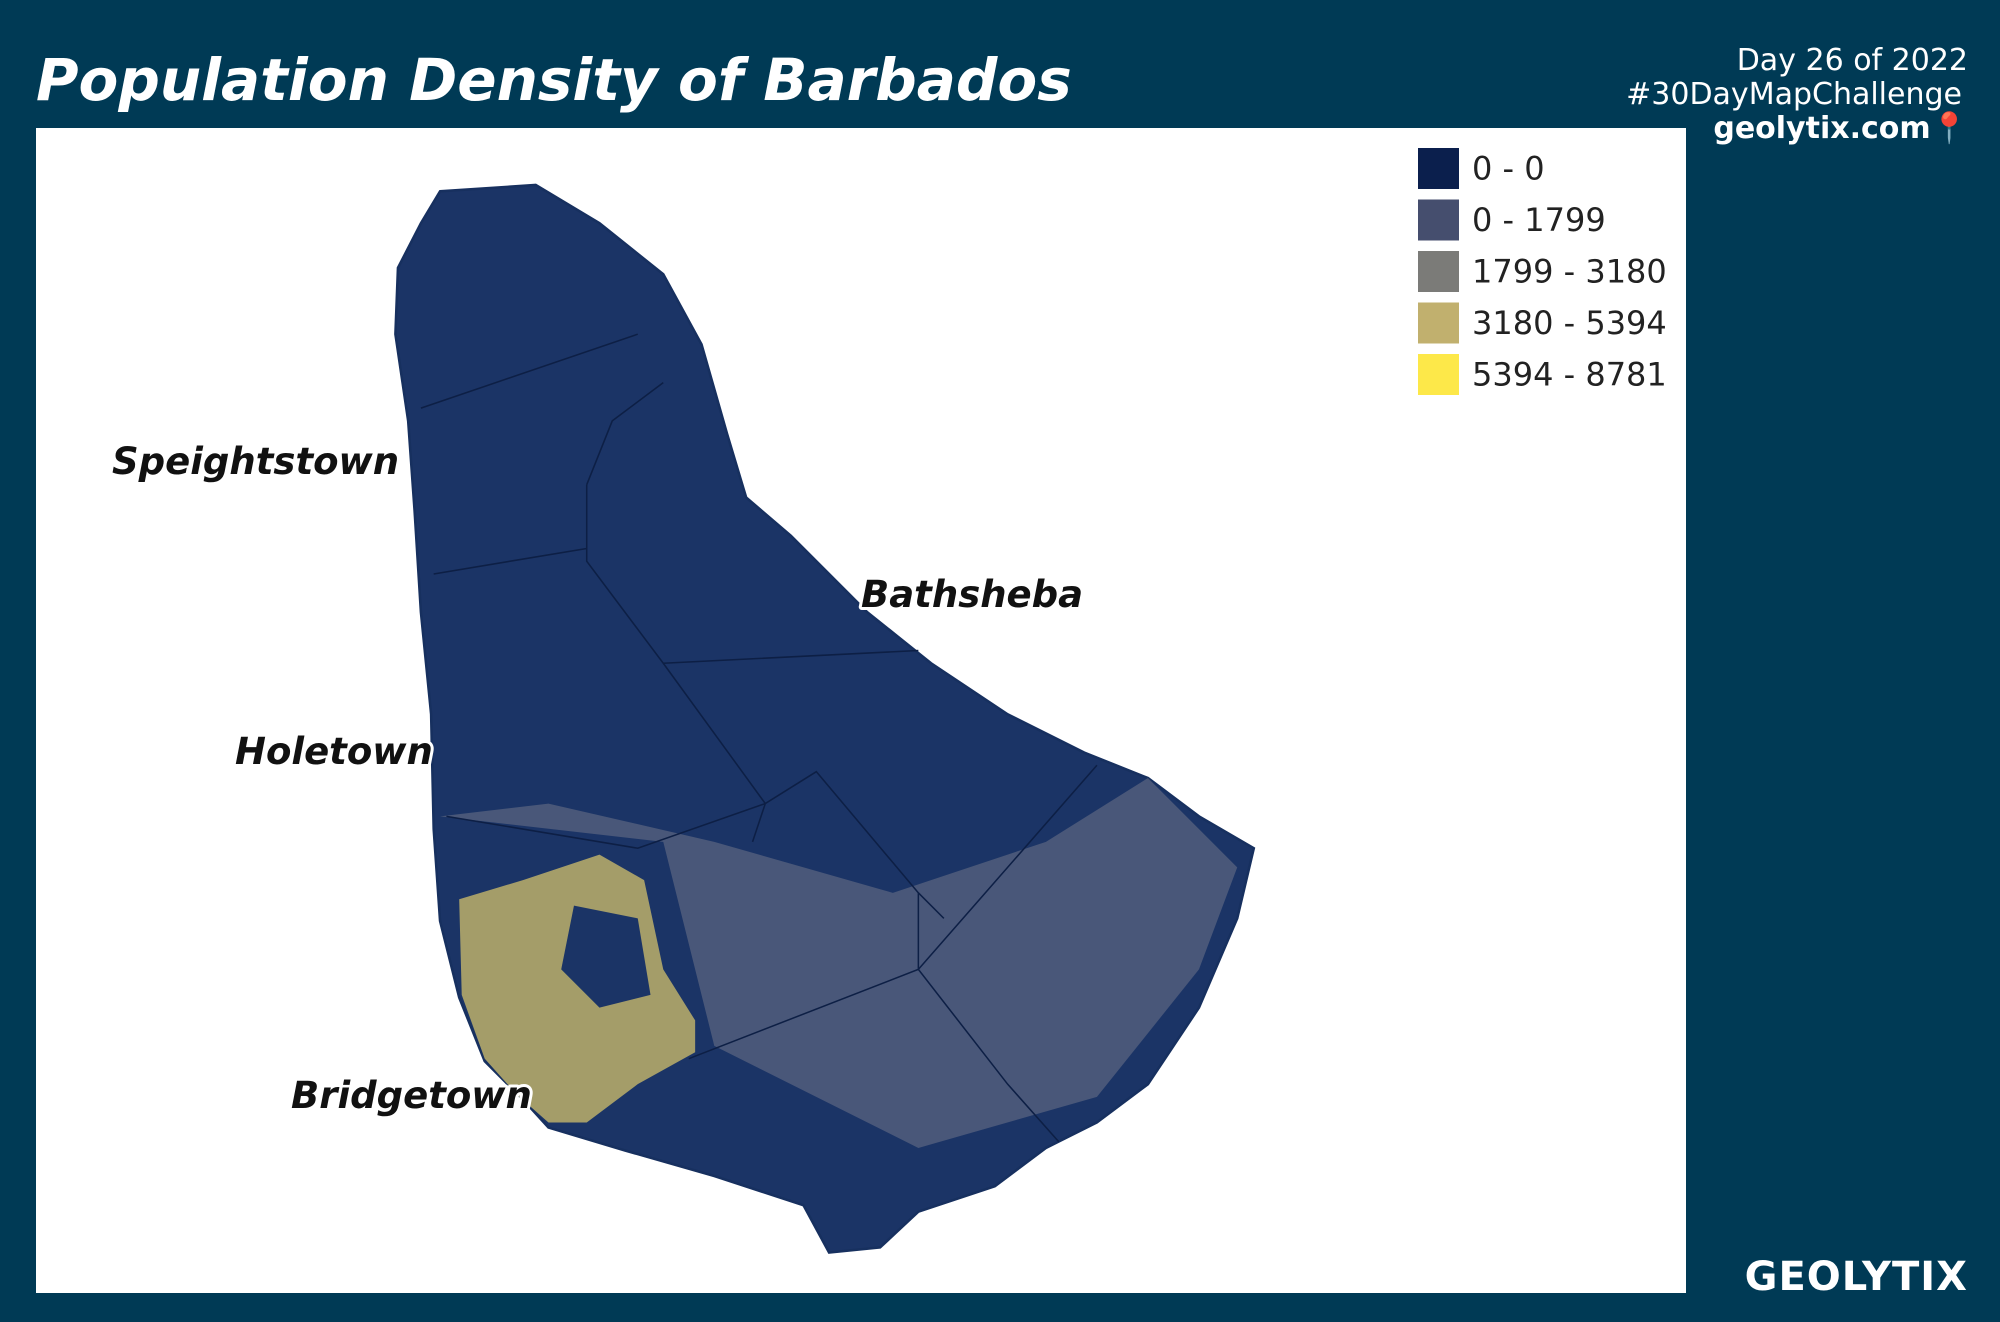  I want to click on legend-label: 1799 - 3180, so click(1569, 272).